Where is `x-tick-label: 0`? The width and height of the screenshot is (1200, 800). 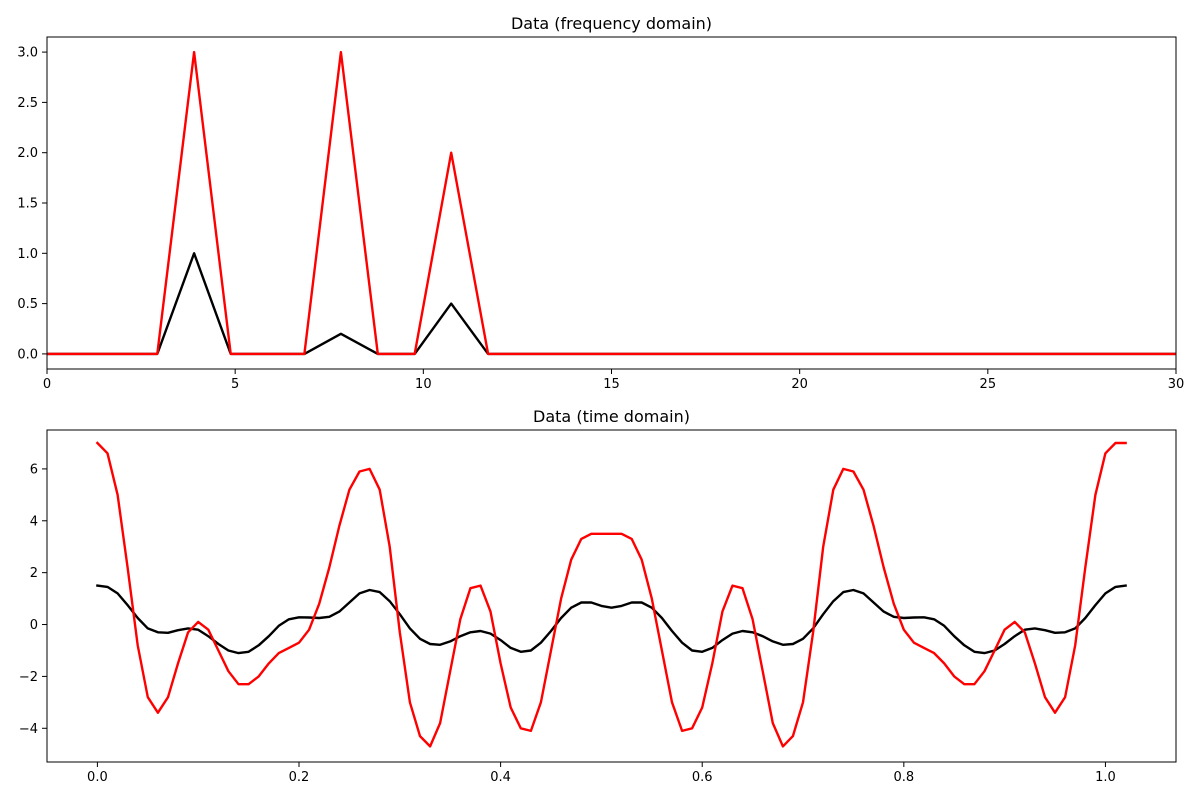
x-tick-label: 0 is located at coordinates (47, 384).